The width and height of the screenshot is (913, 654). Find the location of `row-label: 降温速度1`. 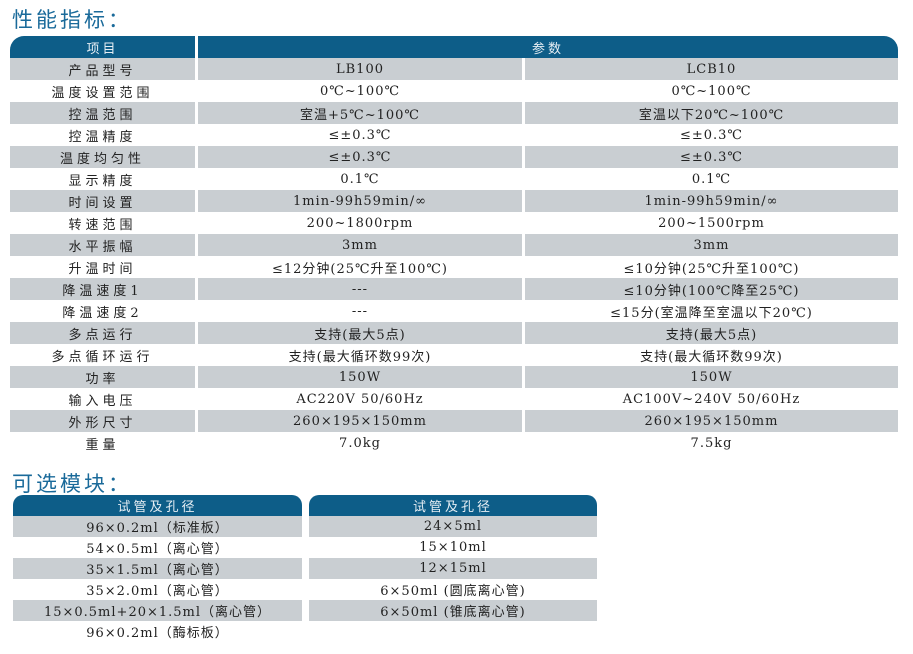

row-label: 降温速度1 is located at coordinates (102, 289).